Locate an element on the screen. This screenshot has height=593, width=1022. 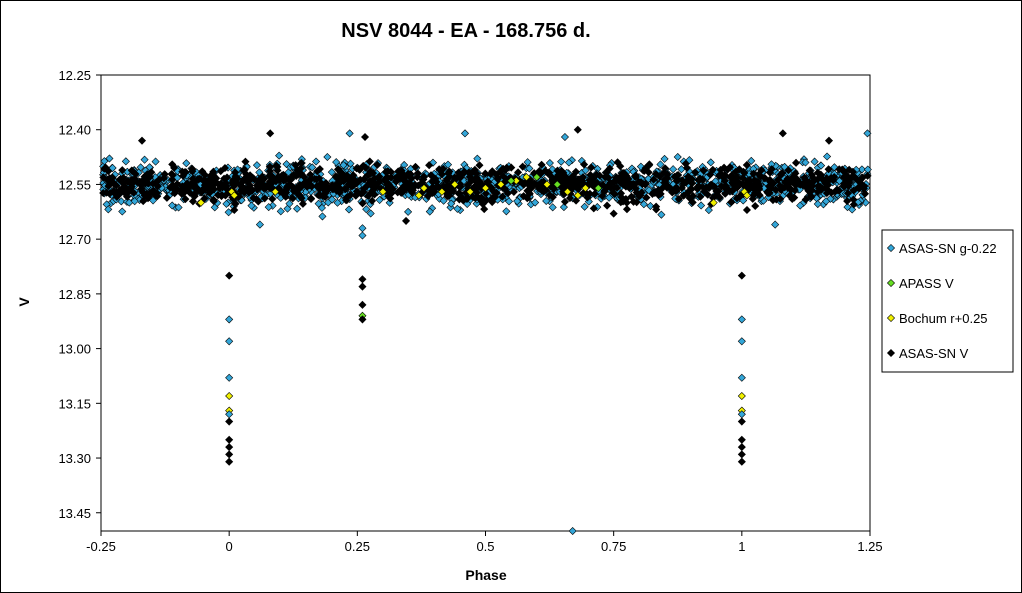
legend-label: ASAS-SN g-0.22 is located at coordinates (948, 248).